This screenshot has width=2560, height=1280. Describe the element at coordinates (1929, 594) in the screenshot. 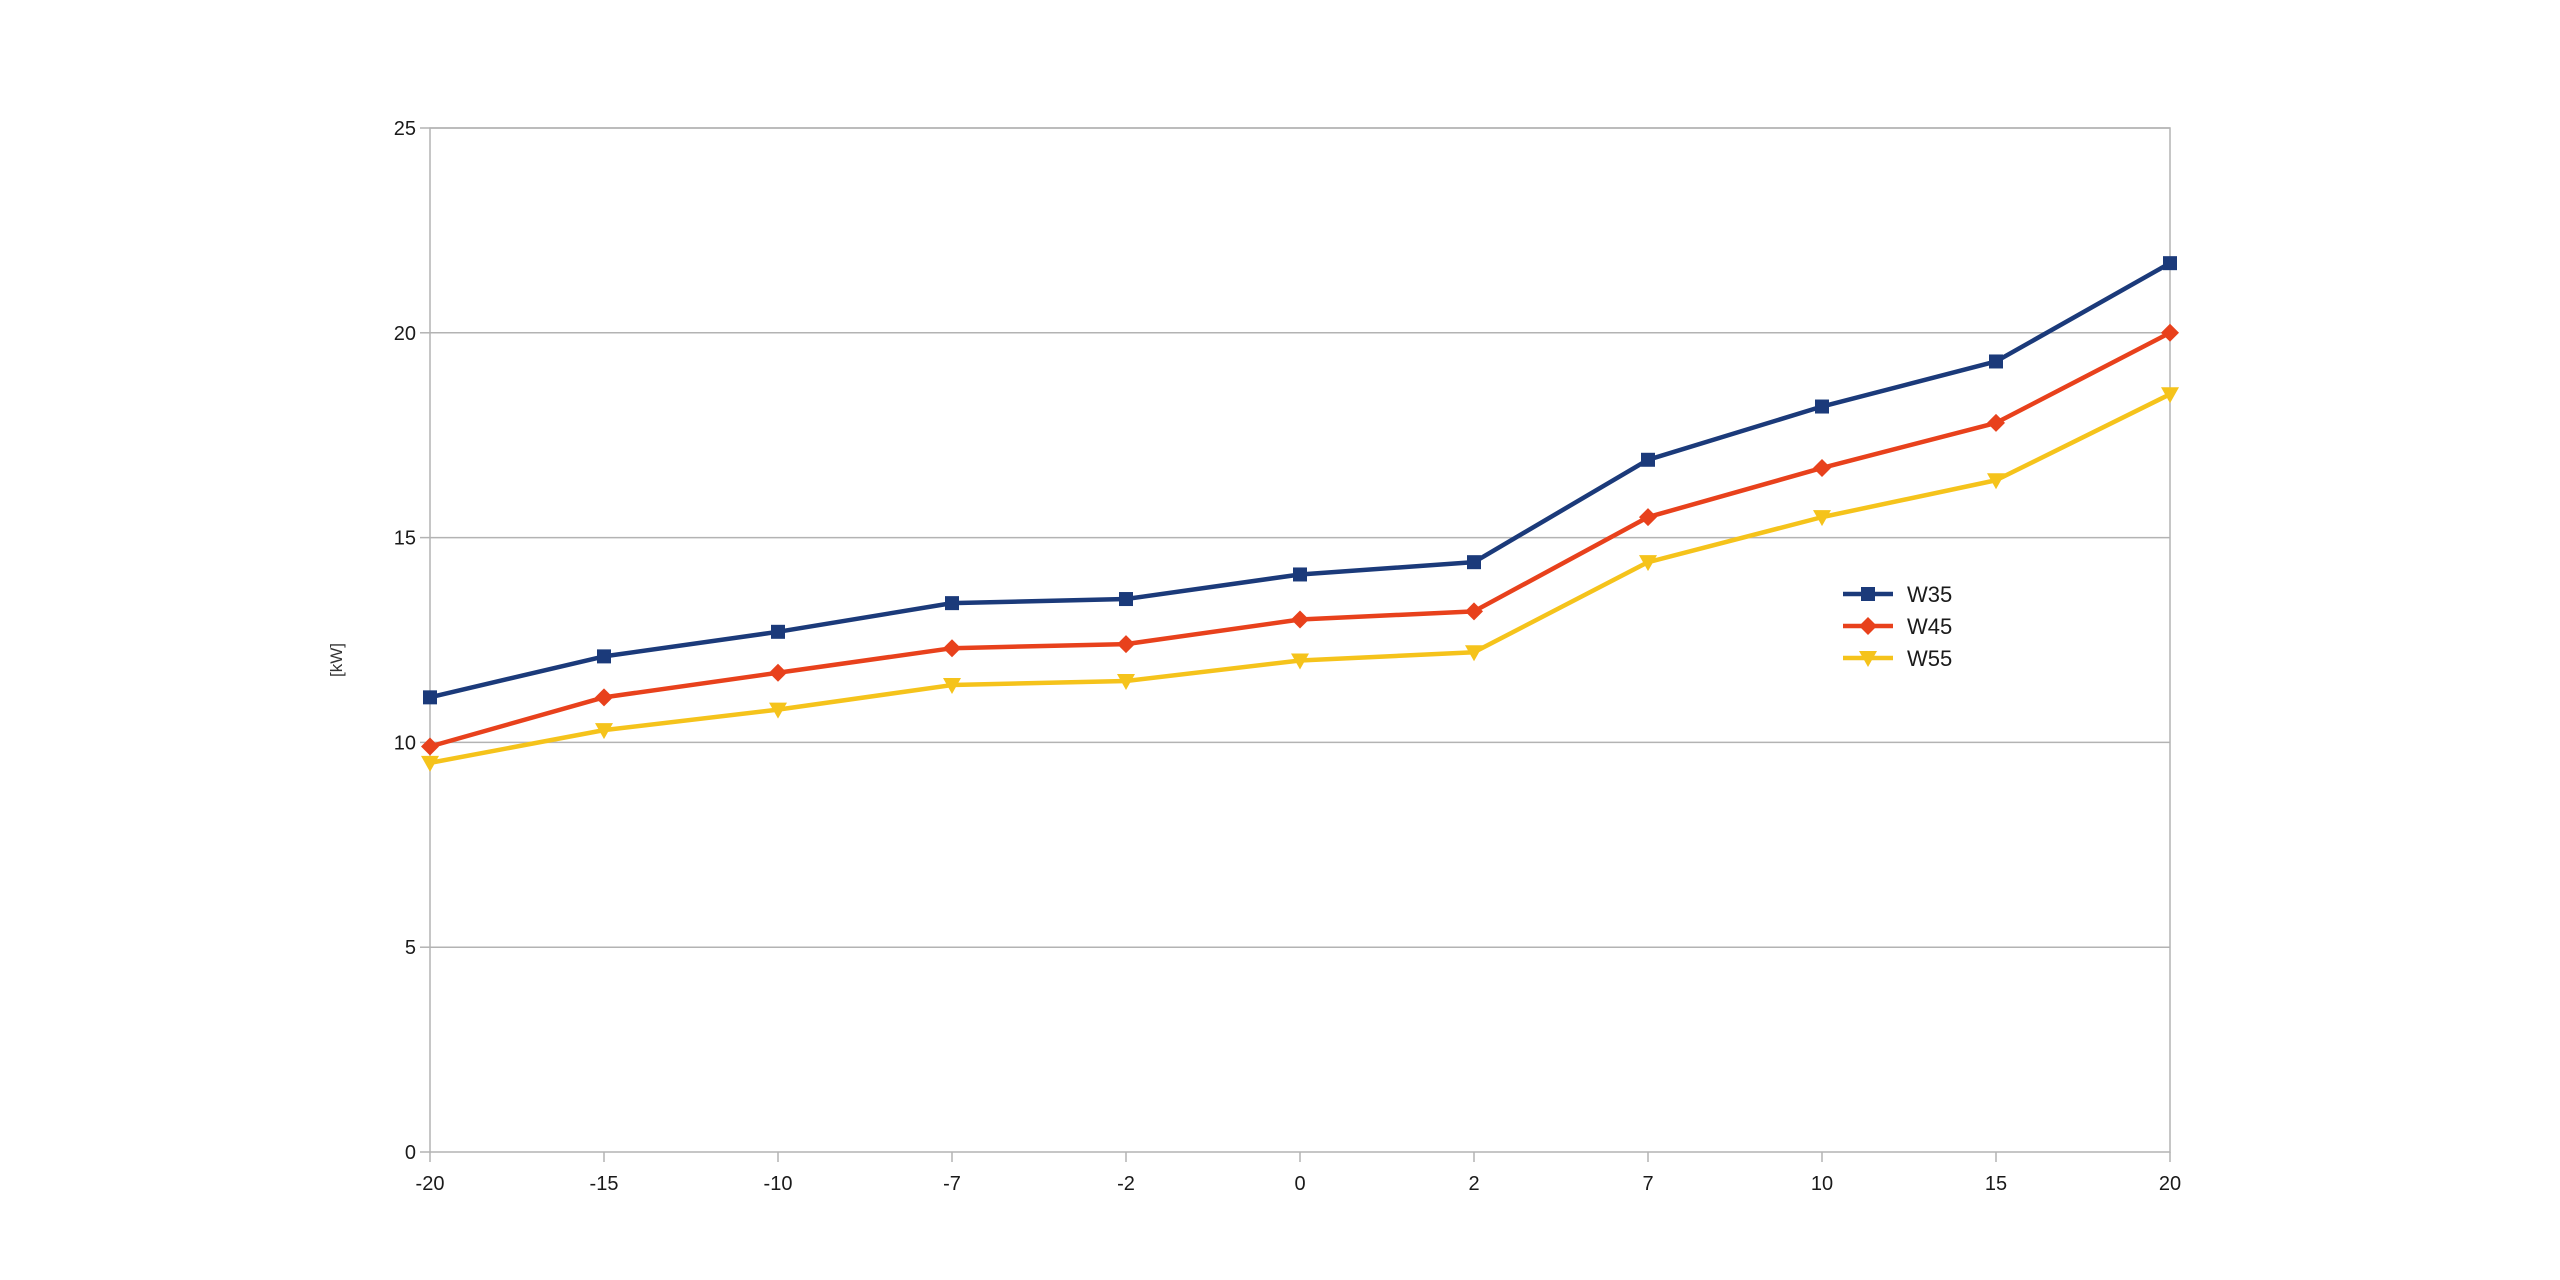

I see `legend-label: W35` at that location.